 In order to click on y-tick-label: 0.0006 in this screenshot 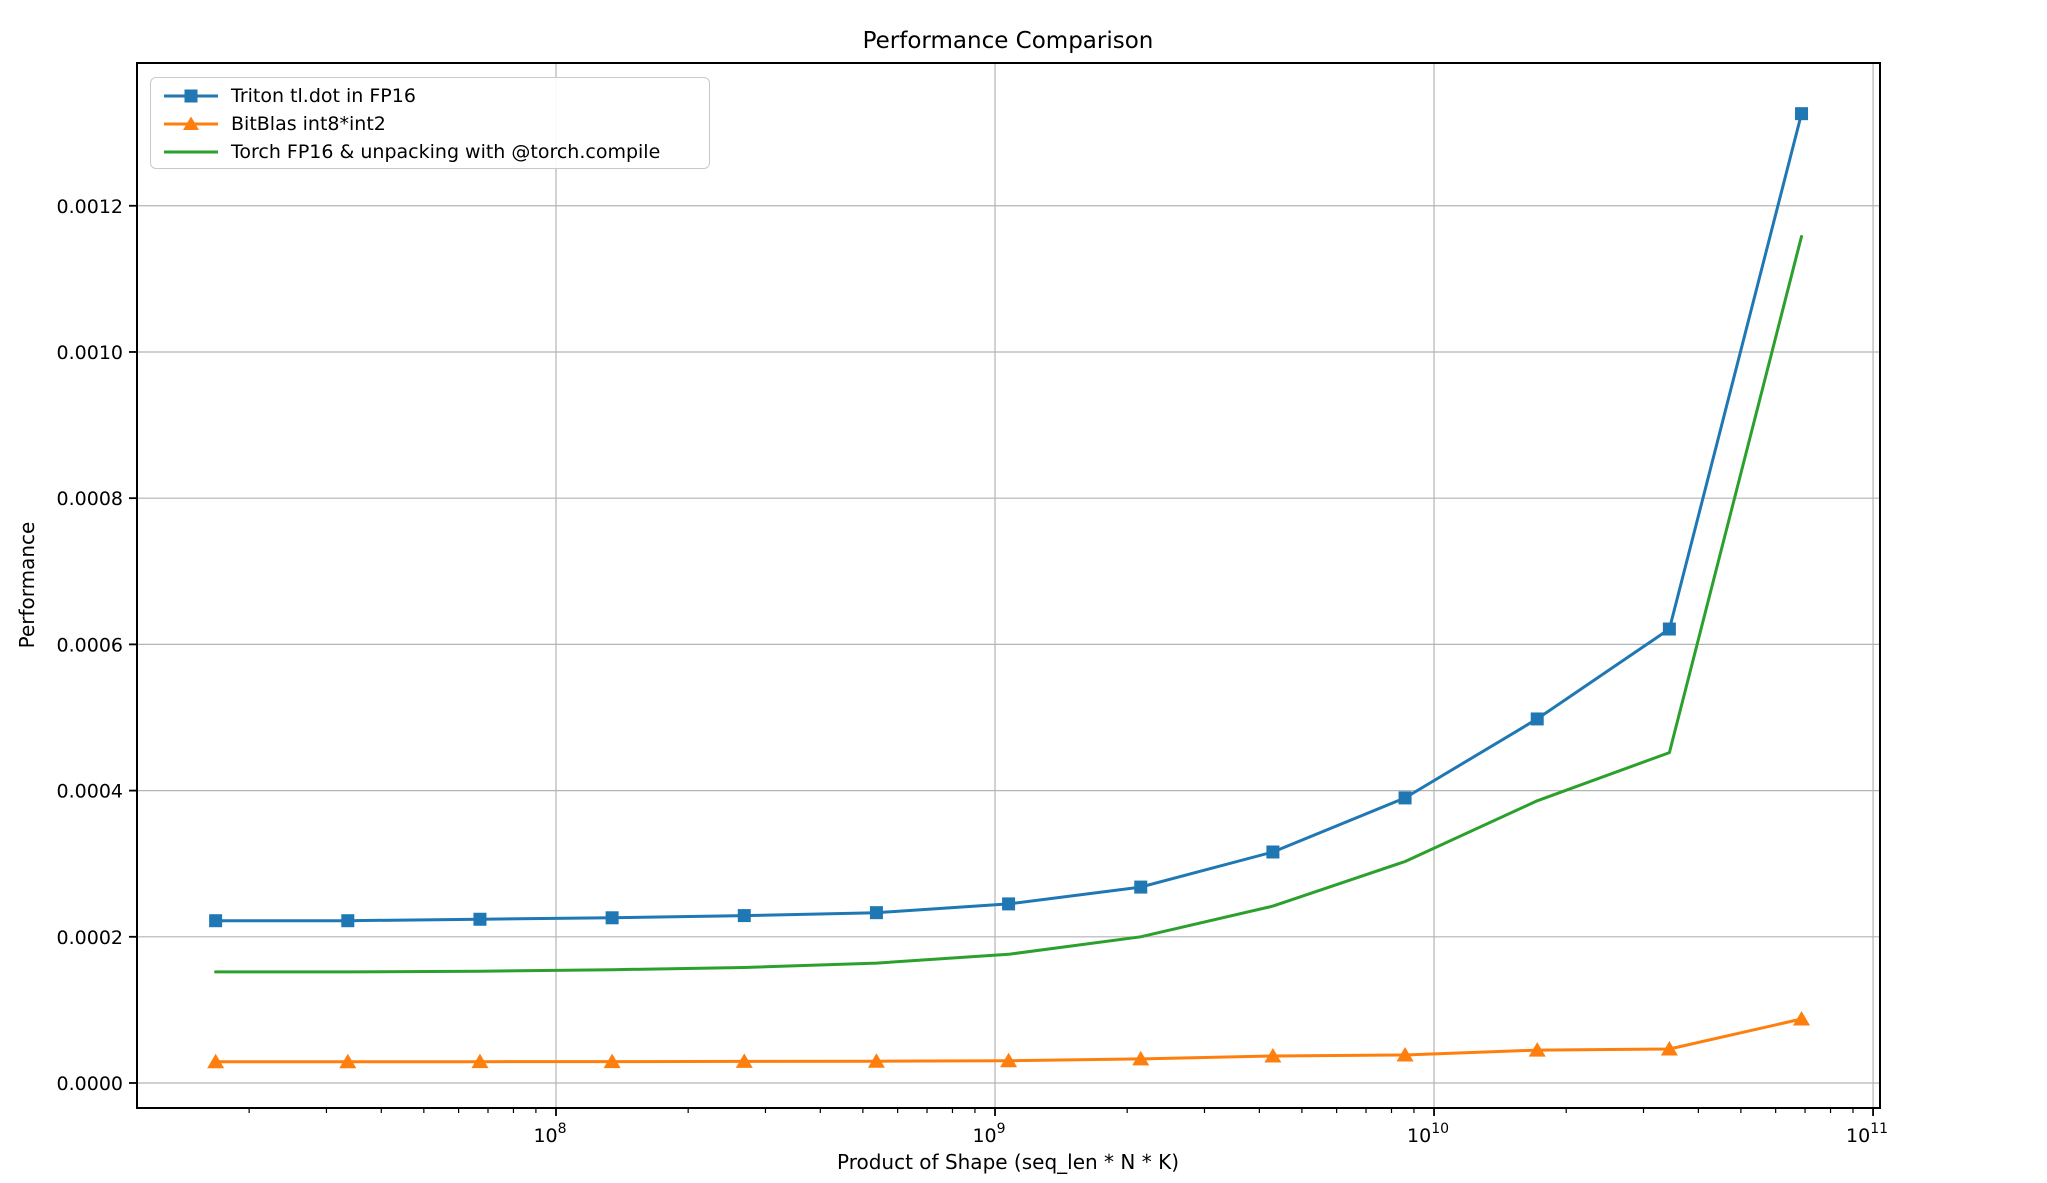, I will do `click(90, 645)`.